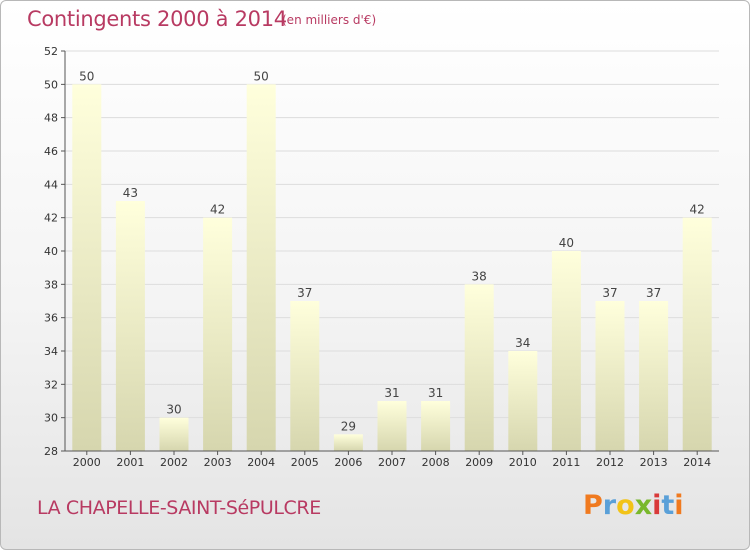 This screenshot has width=750, height=550. Describe the element at coordinates (51, 184) in the screenshot. I see `y-tick-label: 44` at that location.